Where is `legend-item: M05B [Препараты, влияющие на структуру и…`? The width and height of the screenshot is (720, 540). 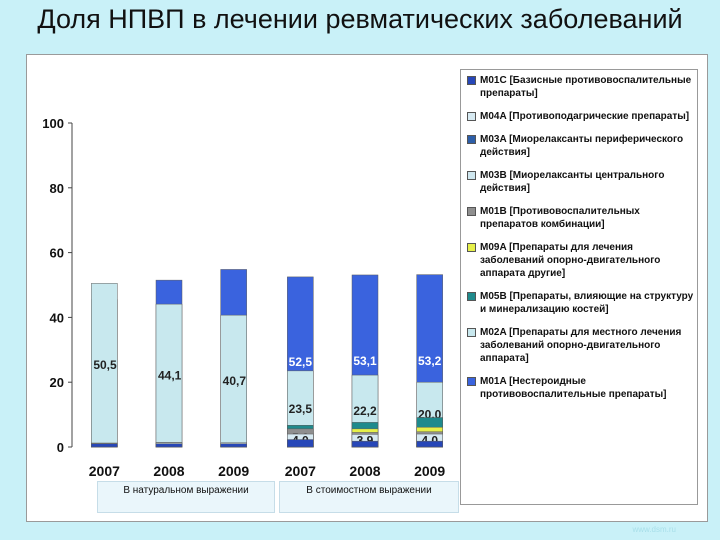 legend-item: M05B [Препараты, влияющие на структуру и… is located at coordinates (581, 303).